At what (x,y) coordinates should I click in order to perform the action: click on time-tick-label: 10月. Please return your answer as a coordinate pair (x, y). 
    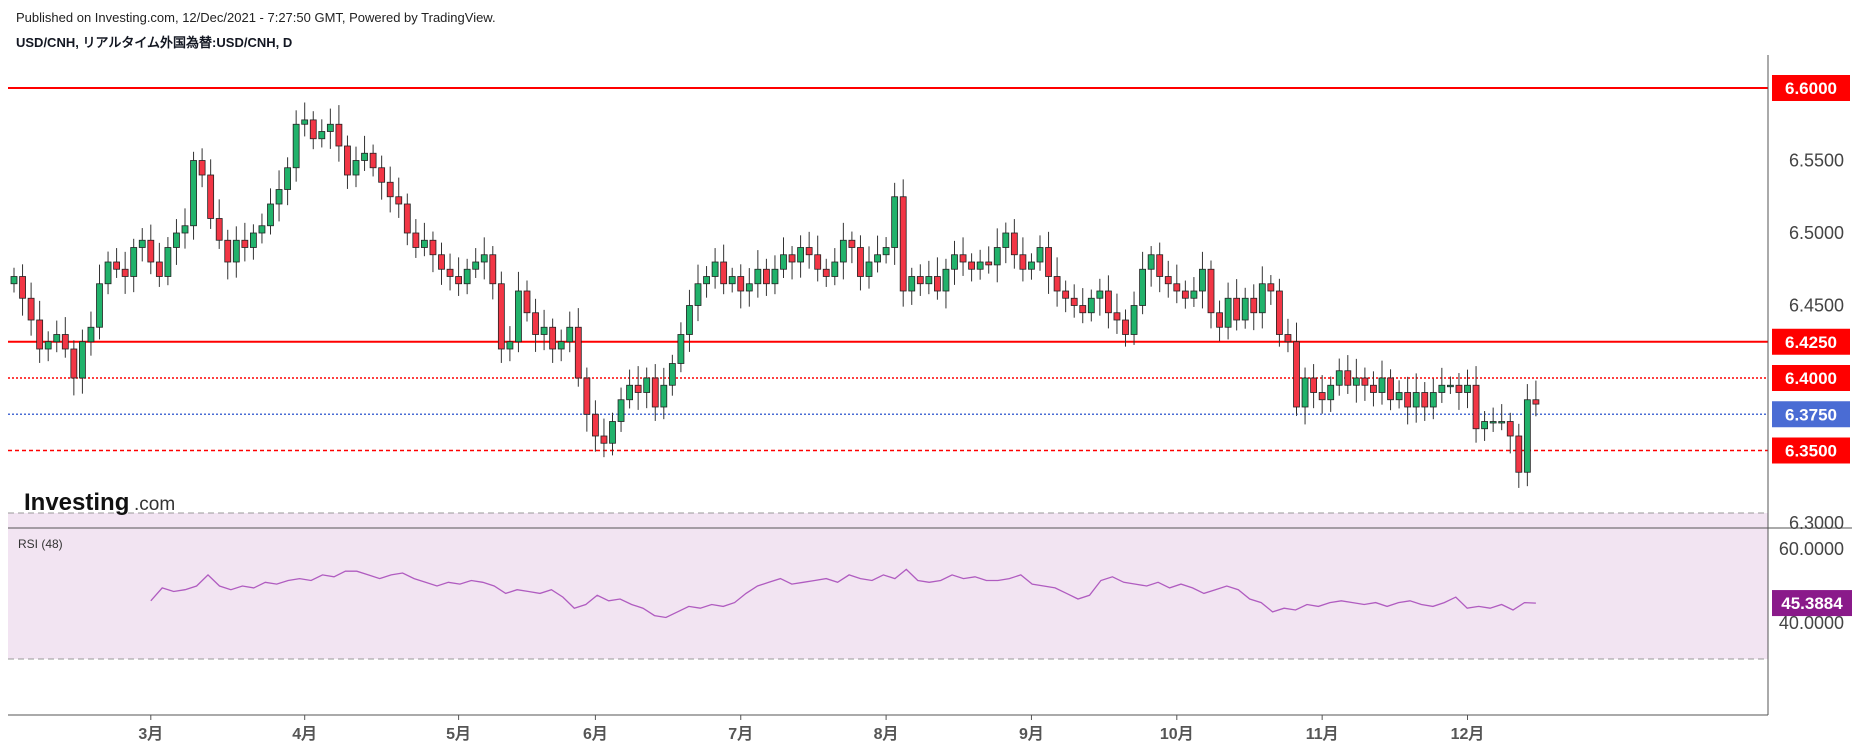
    Looking at the image, I should click on (1177, 734).